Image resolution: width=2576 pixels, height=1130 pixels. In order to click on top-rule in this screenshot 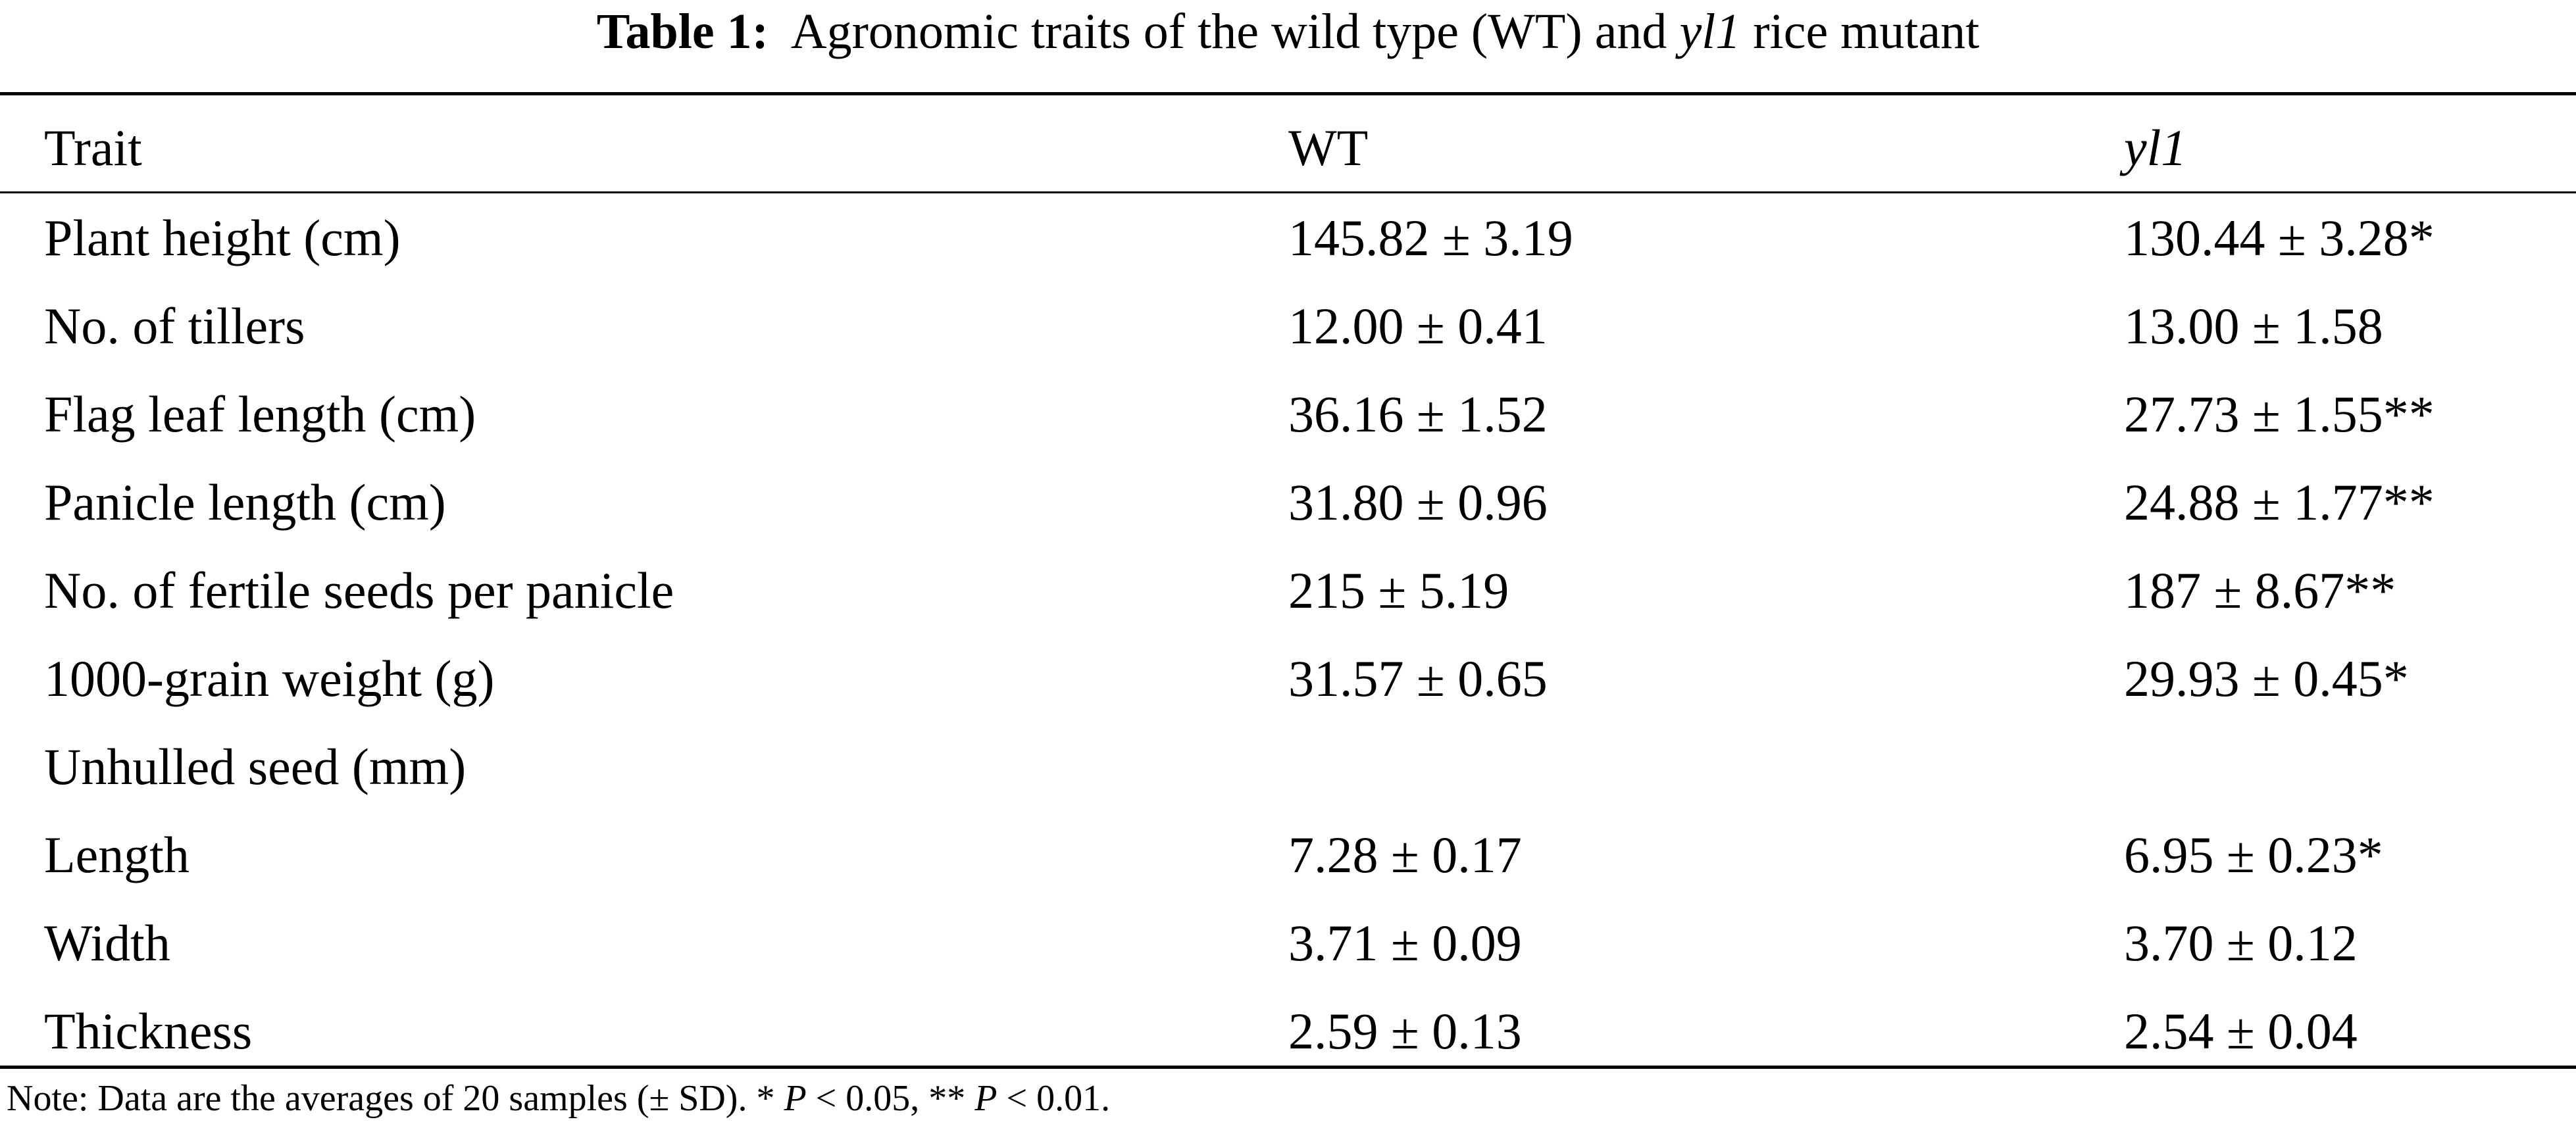, I will do `click(1288, 93)`.